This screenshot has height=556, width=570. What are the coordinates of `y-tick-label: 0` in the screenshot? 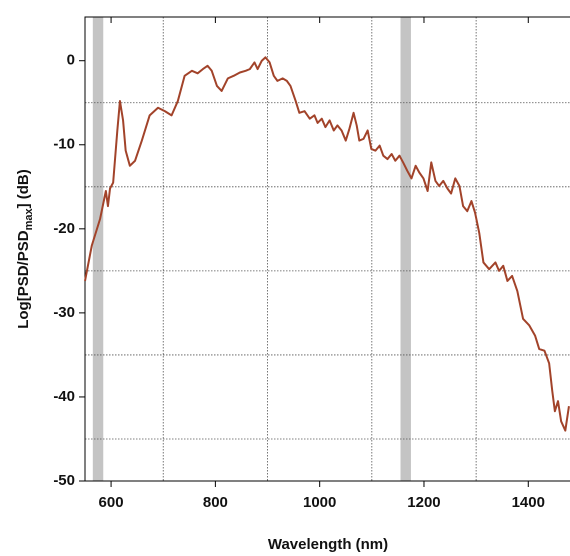 It's located at (71, 60).